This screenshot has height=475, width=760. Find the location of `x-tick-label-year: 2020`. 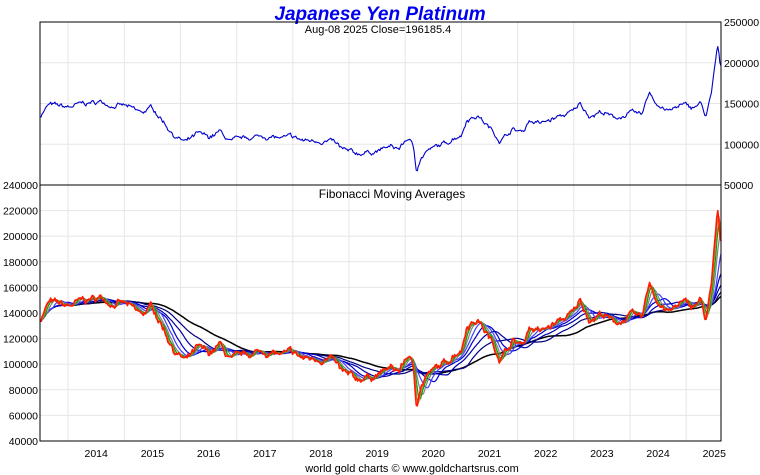

x-tick-label-year: 2020 is located at coordinates (434, 454).